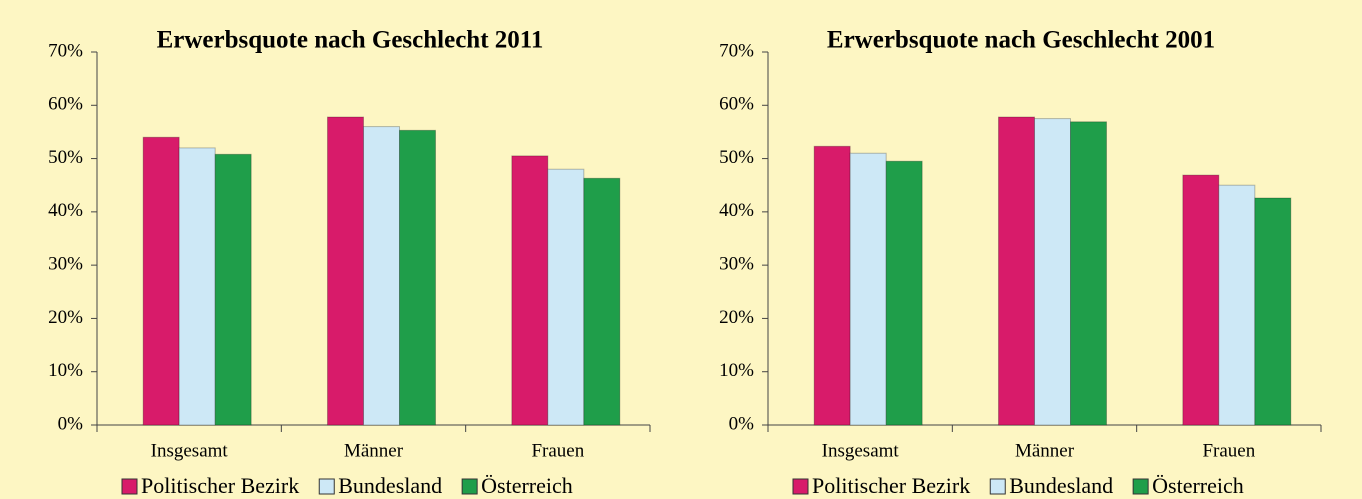 This screenshot has width=1362, height=499. I want to click on chart-title: Erwerbsquote nach Geschlecht 2001, so click(1021, 40).